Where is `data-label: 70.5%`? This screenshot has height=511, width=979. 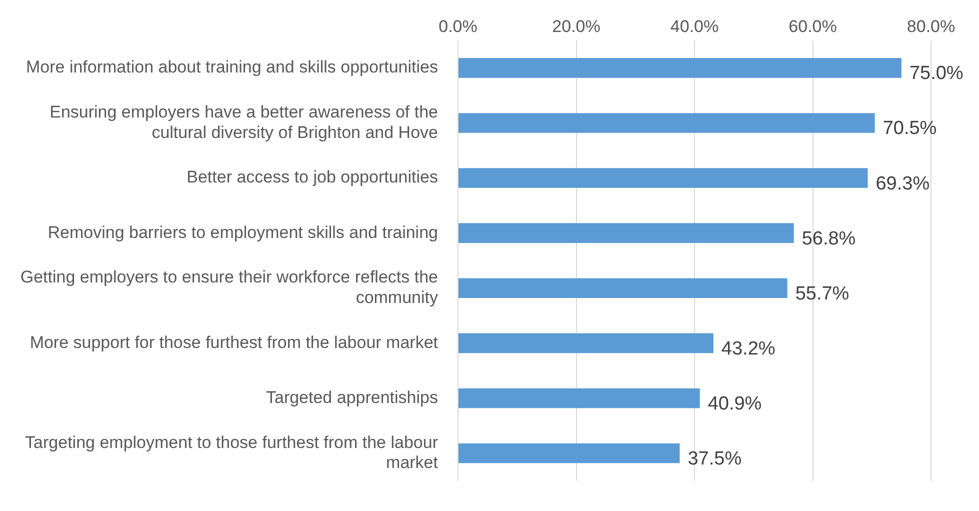
data-label: 70.5% is located at coordinates (909, 129).